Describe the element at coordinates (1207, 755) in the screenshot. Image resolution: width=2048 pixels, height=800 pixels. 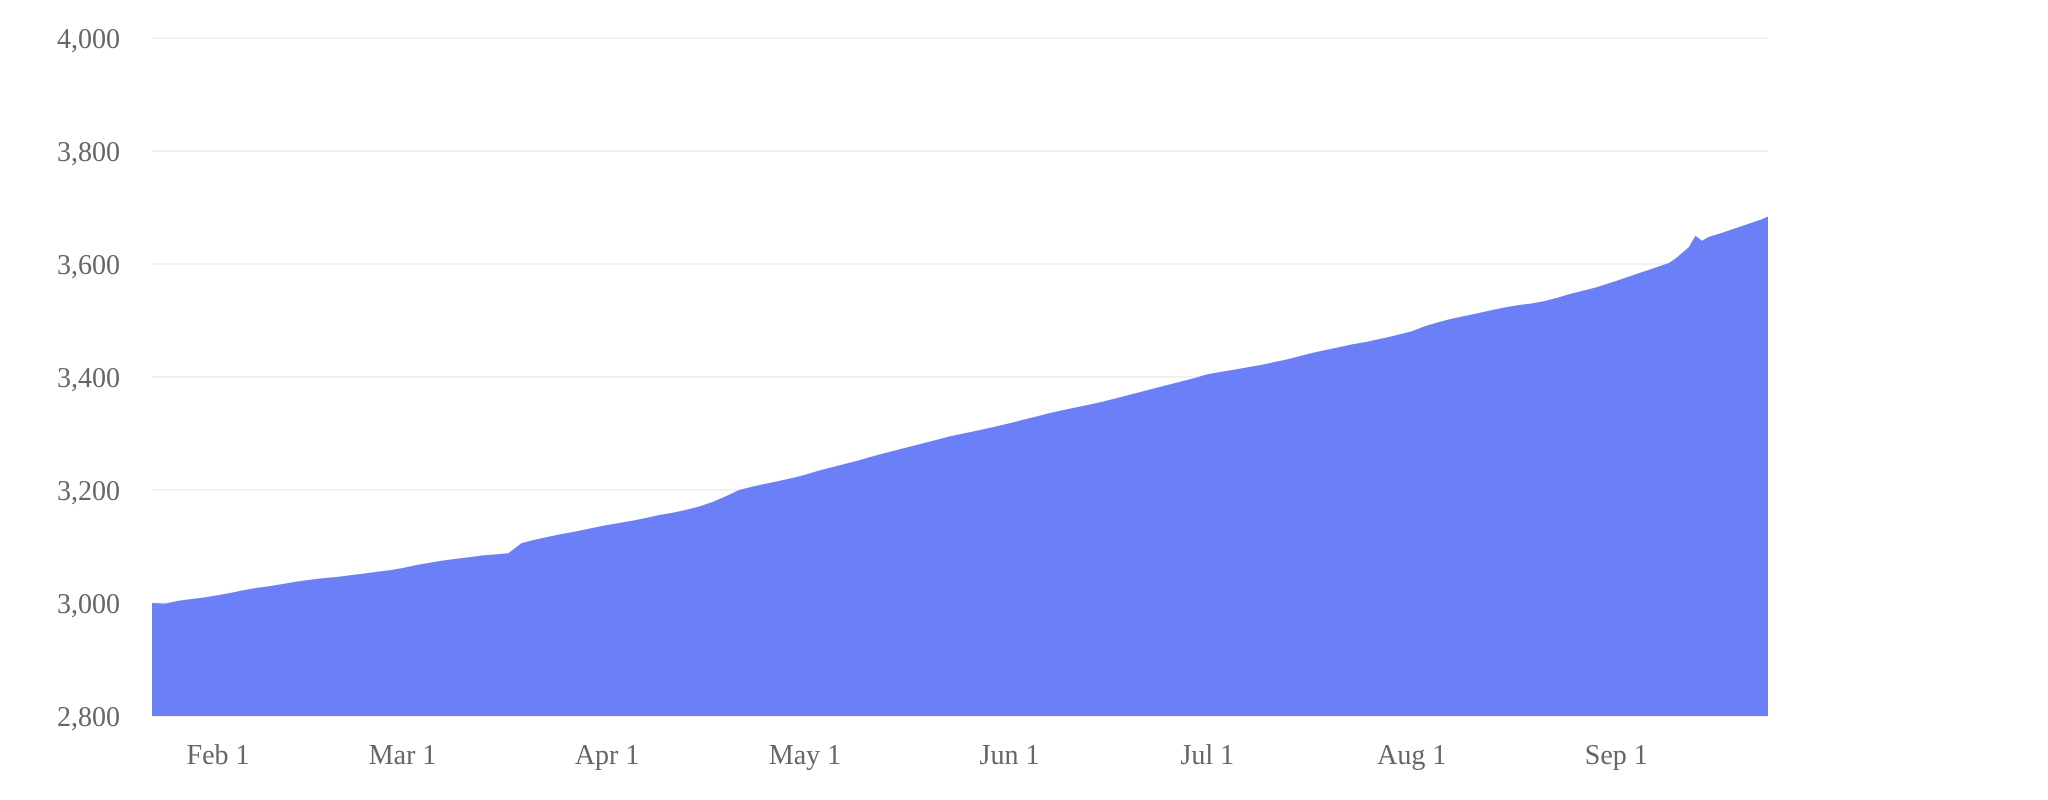
I see `x-tick-label-jul-1: Jul 1` at that location.